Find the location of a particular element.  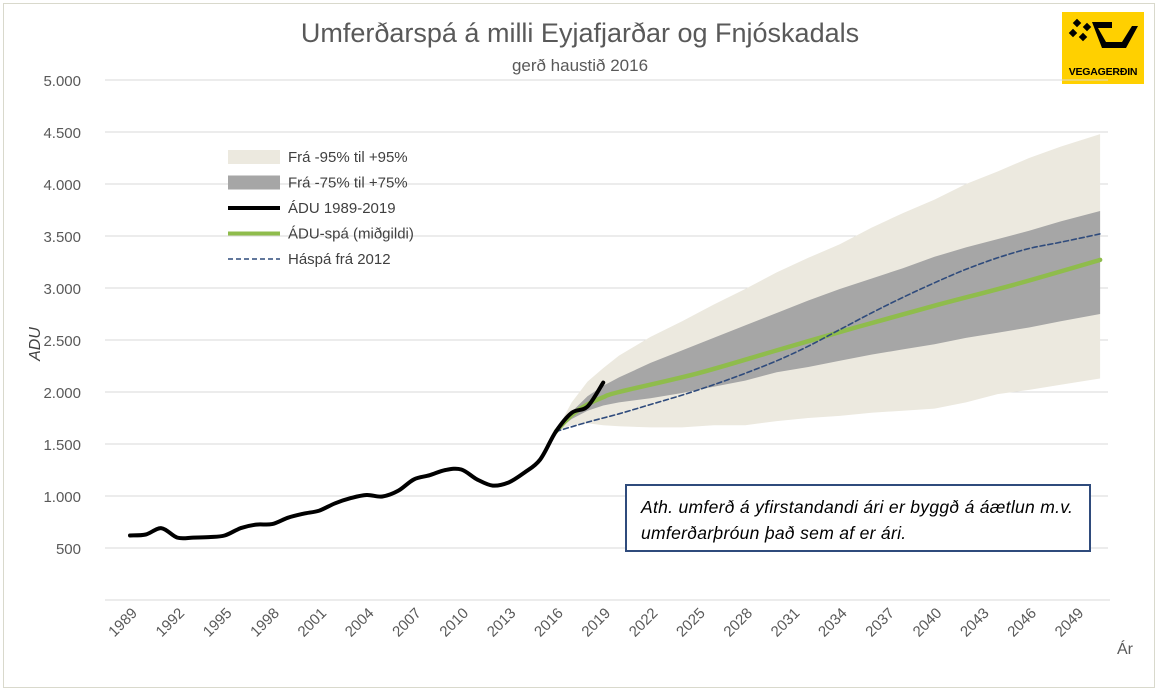

y-tick-label: 500 is located at coordinates (68, 549).